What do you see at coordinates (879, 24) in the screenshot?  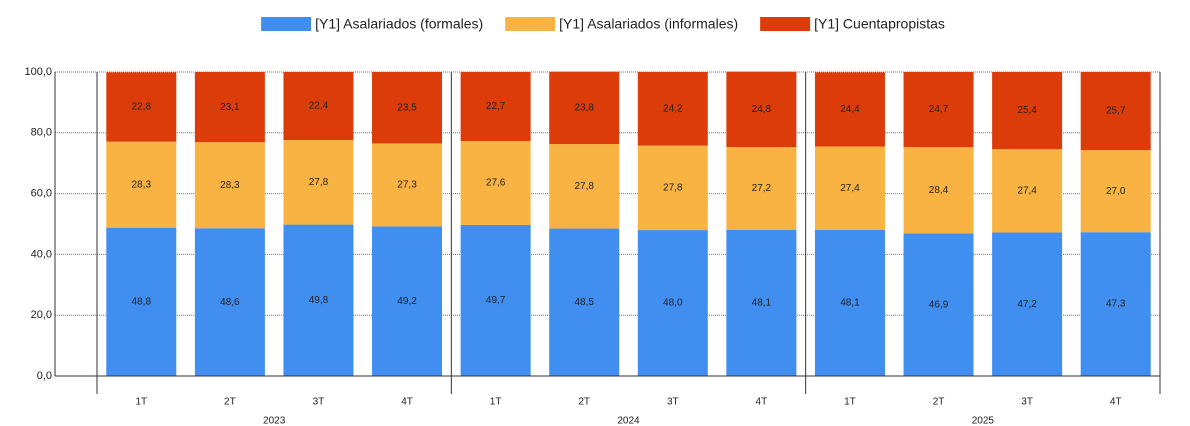 I see `legend-label: [Y1] Cuentapropistas` at bounding box center [879, 24].